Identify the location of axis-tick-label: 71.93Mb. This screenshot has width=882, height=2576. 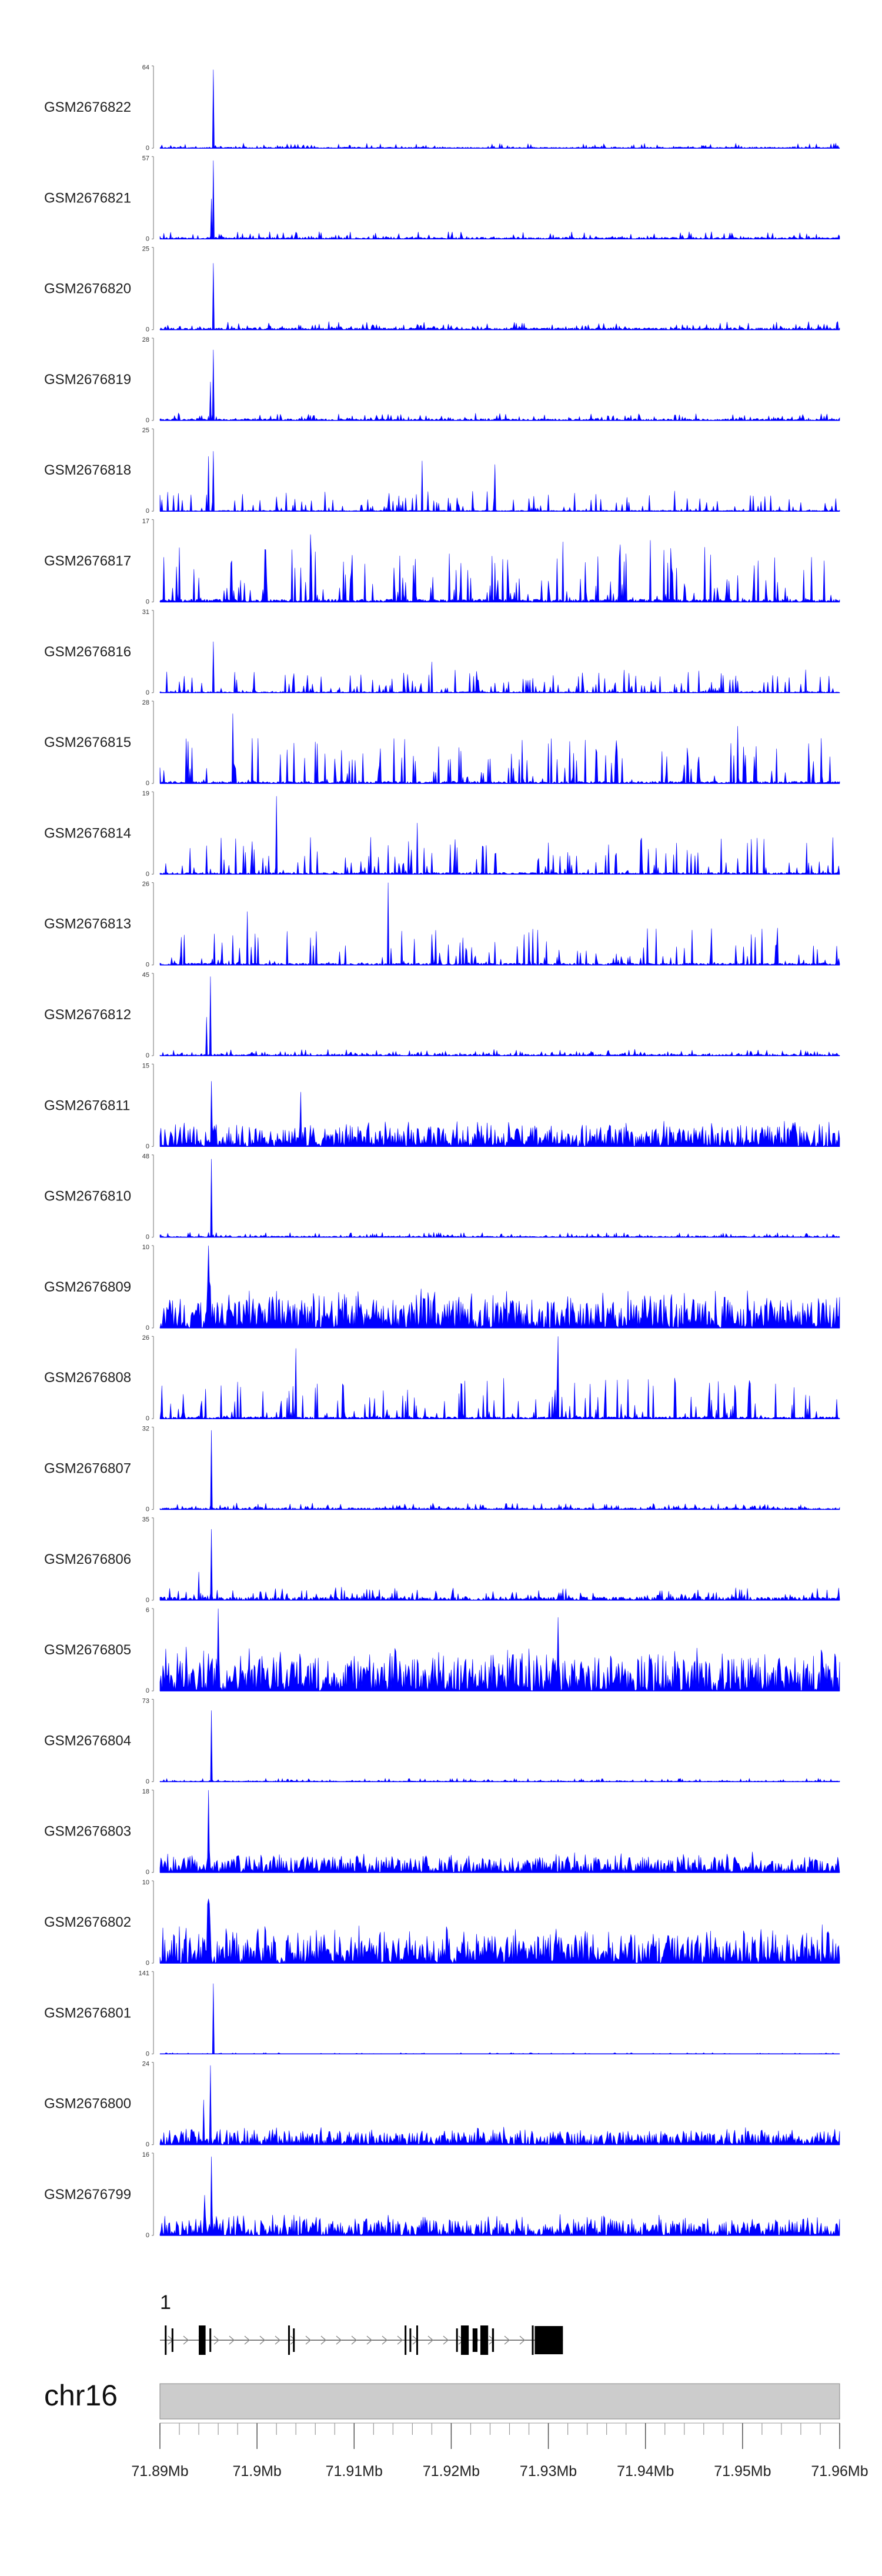
(548, 2471).